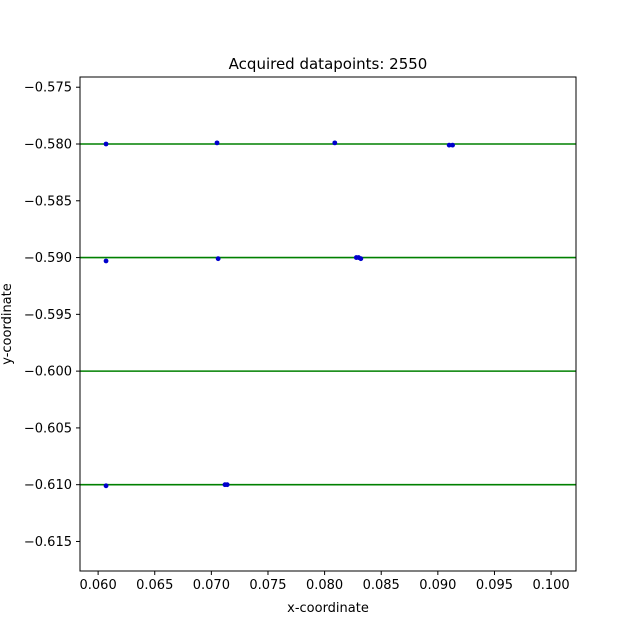  Describe the element at coordinates (328, 64) in the screenshot. I see `chart-title: Acquired datapoints: 2550` at that location.